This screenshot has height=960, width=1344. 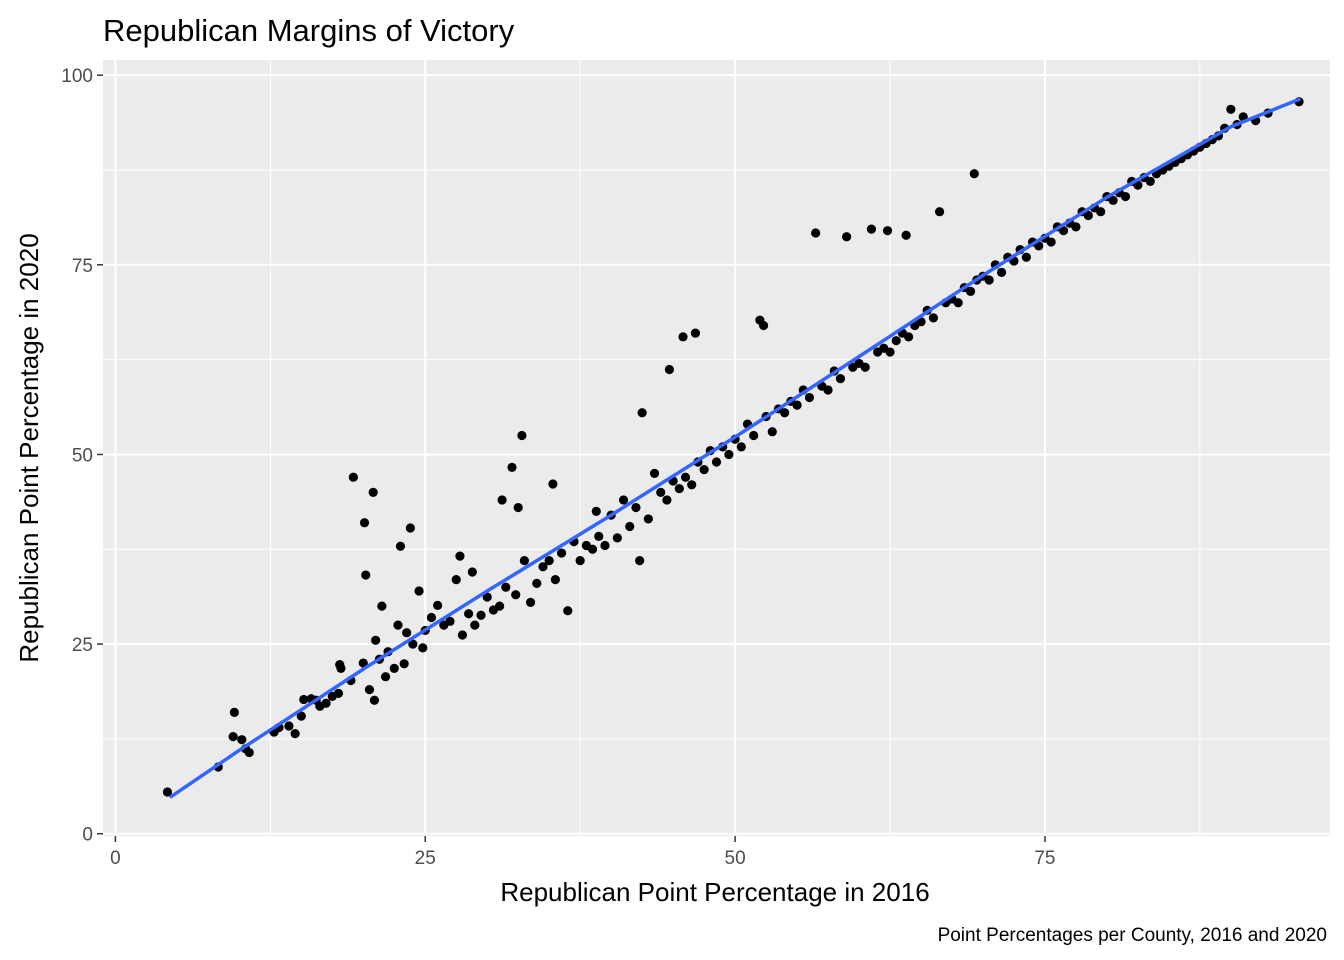 I want to click on y-axis-ticks: 0 25 50 75 100, so click(x=82, y=456).